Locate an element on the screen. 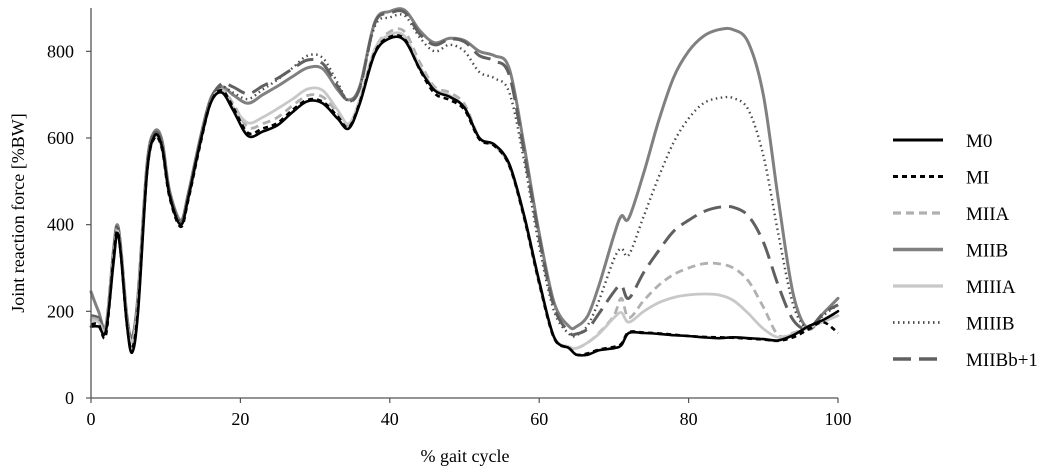 The width and height of the screenshot is (1055, 467). x-axis-title: % gait cycle is located at coordinates (465, 456).